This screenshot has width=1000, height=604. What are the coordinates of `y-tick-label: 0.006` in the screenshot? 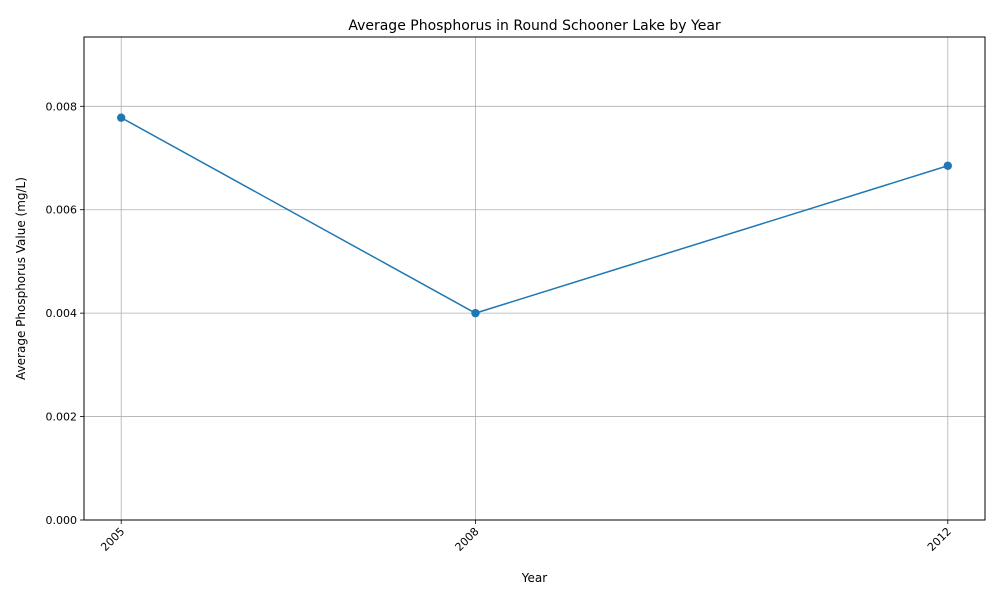 It's located at (62, 210).